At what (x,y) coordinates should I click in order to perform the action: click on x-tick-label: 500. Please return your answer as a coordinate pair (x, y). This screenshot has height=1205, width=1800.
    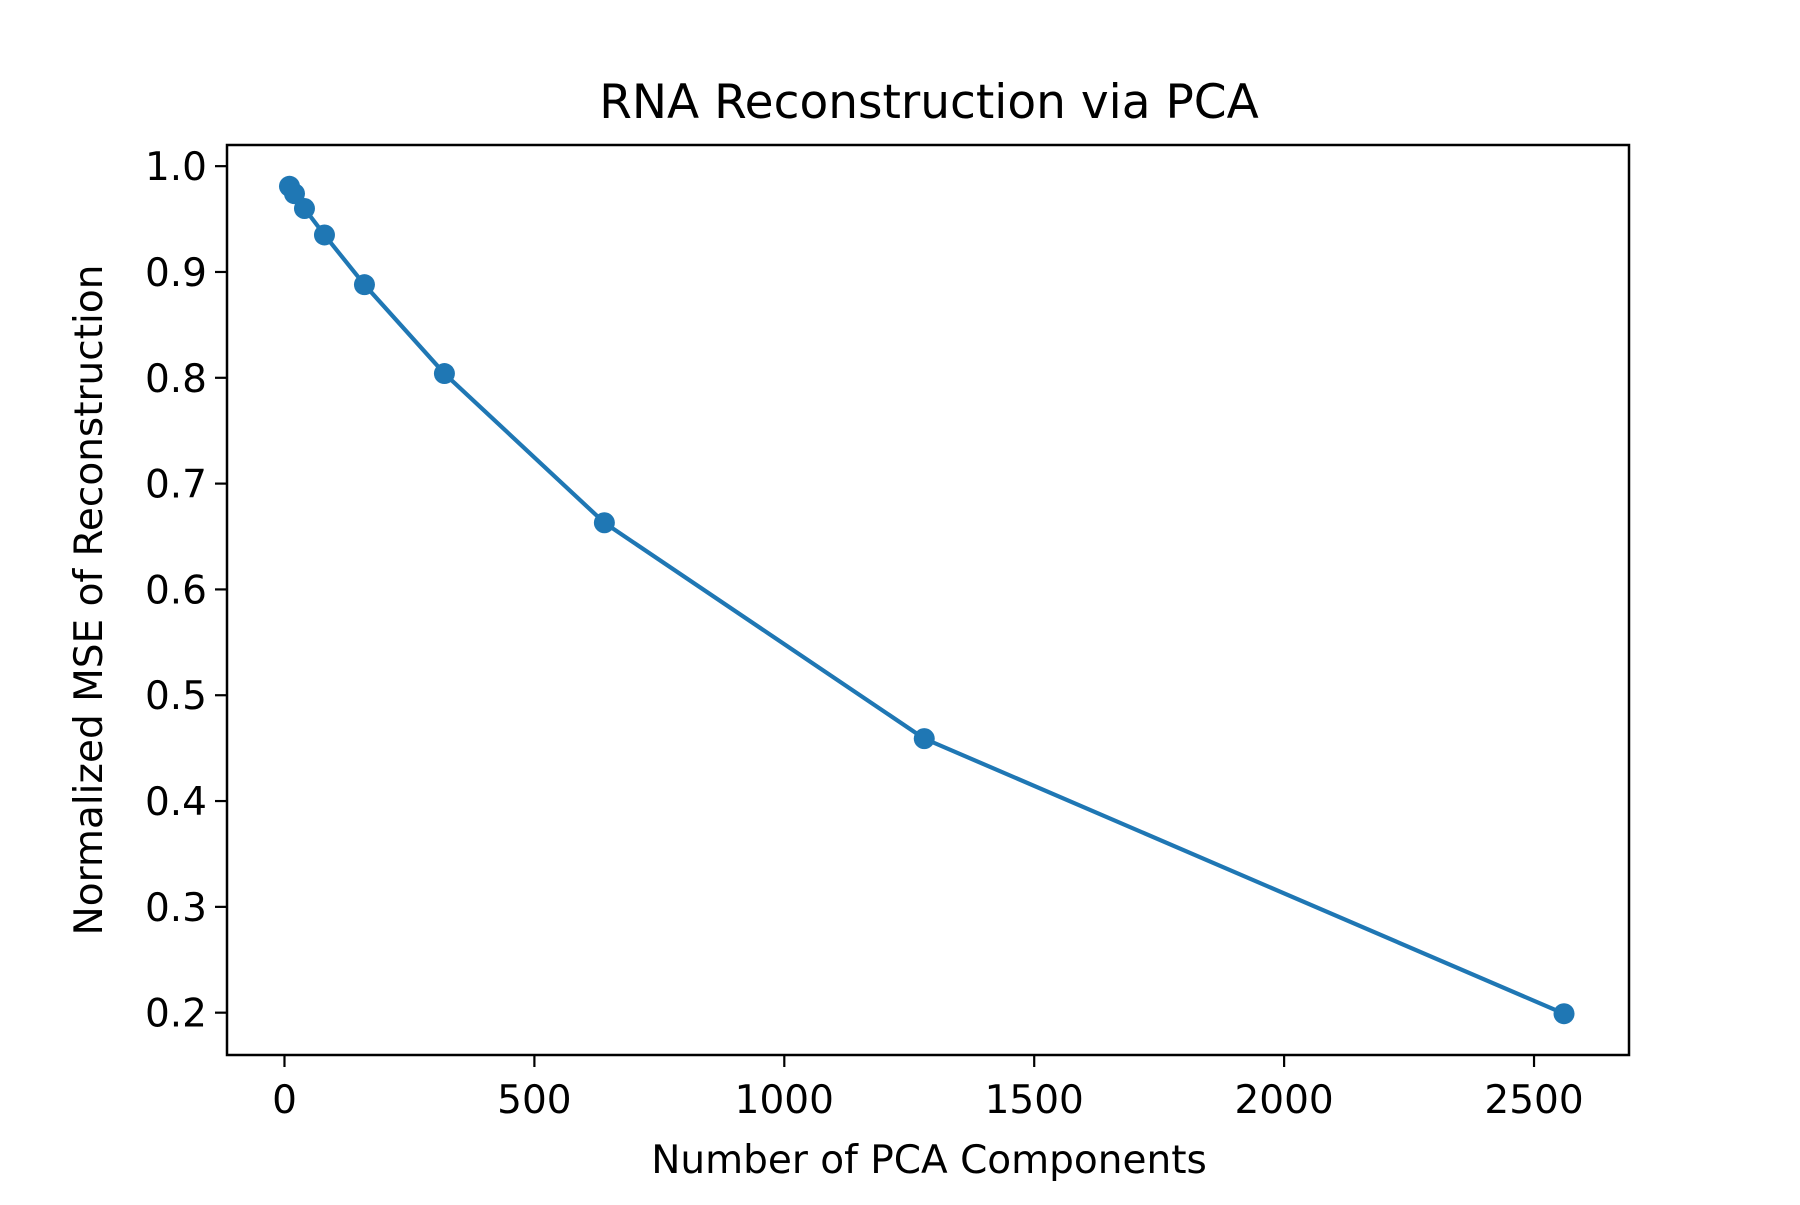
    Looking at the image, I should click on (534, 1100).